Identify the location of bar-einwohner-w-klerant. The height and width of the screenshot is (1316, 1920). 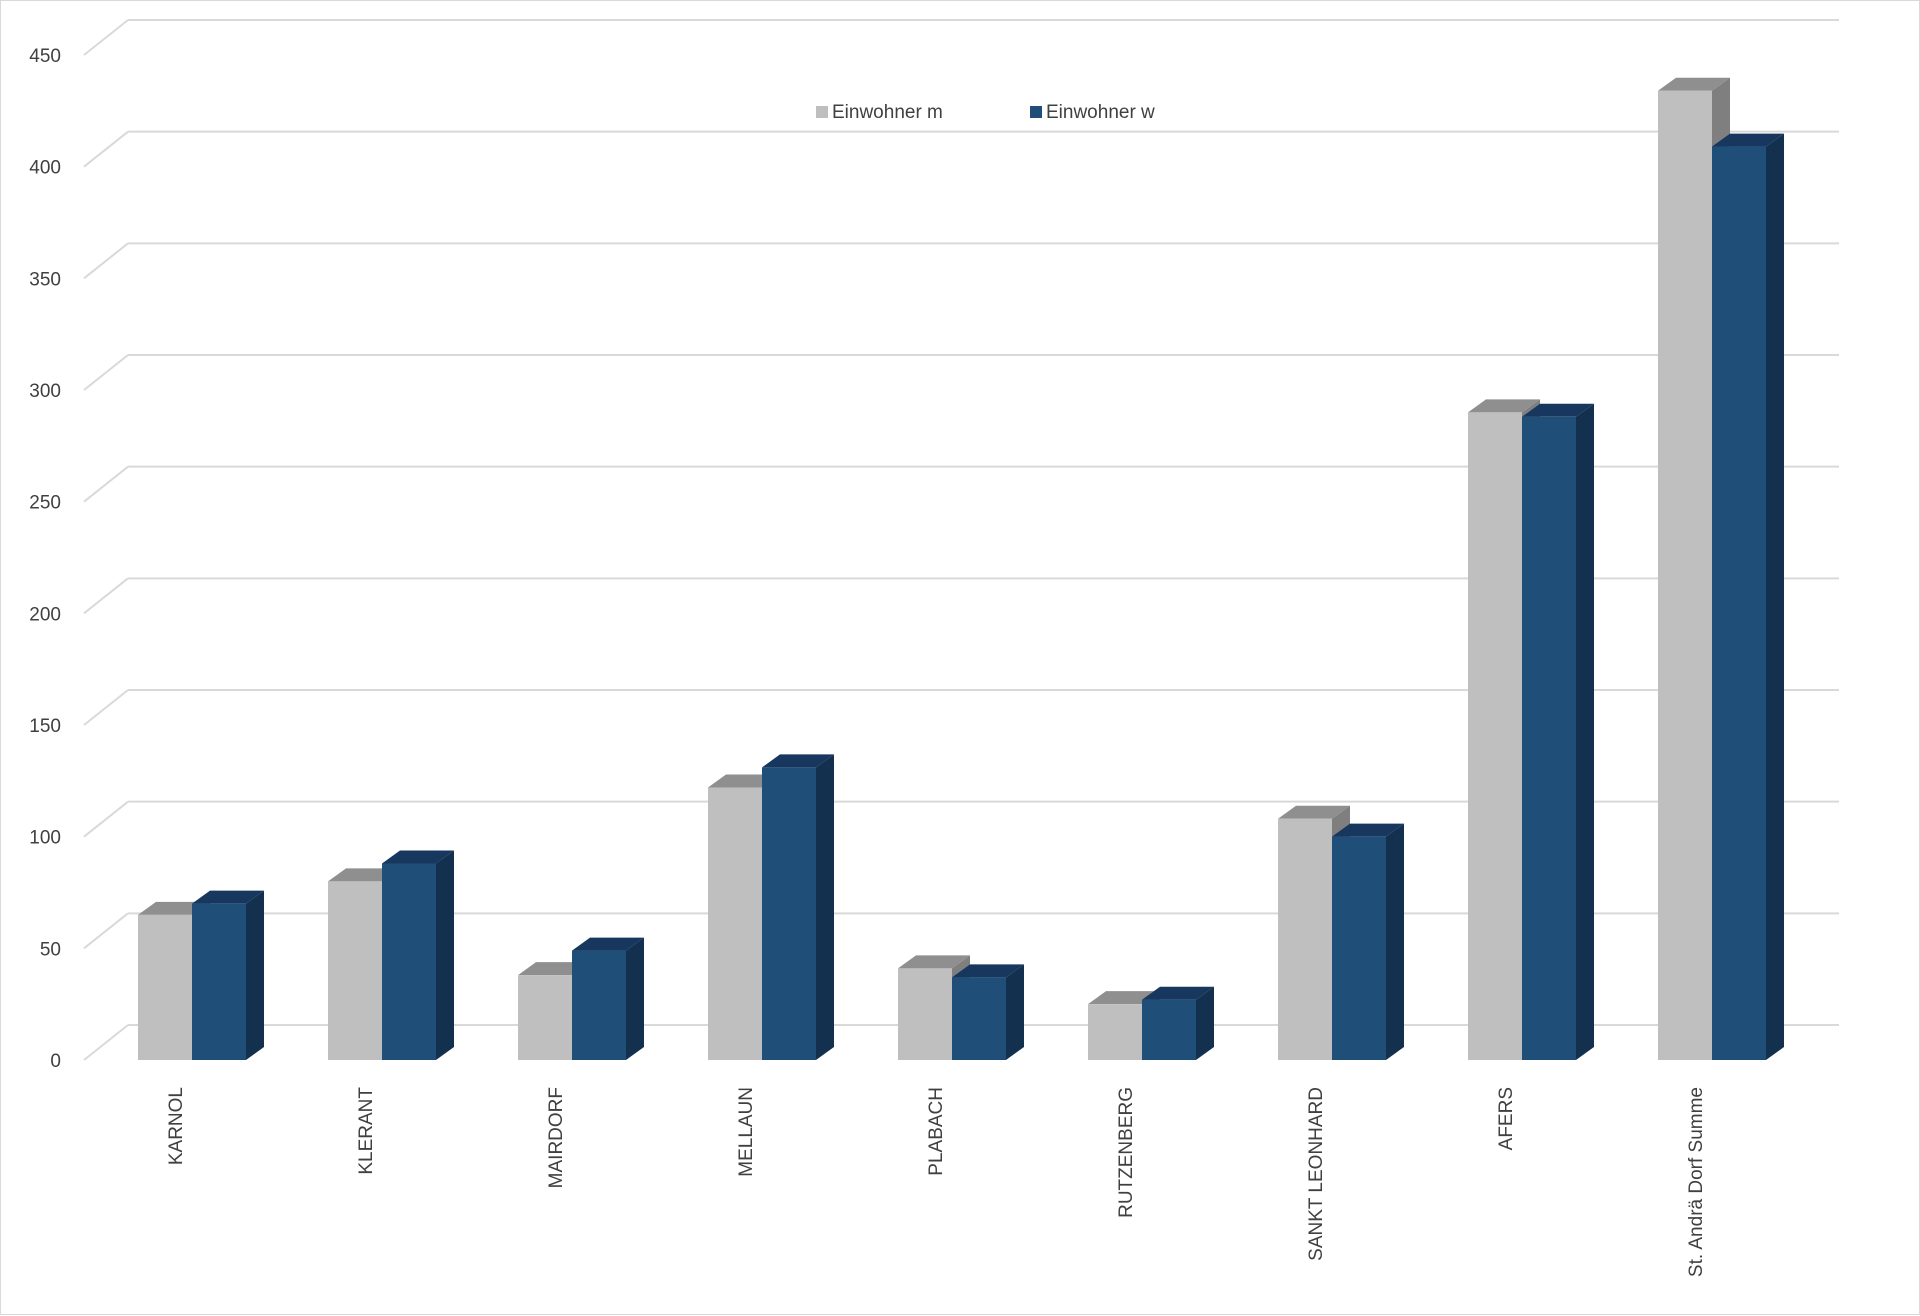
(418, 955).